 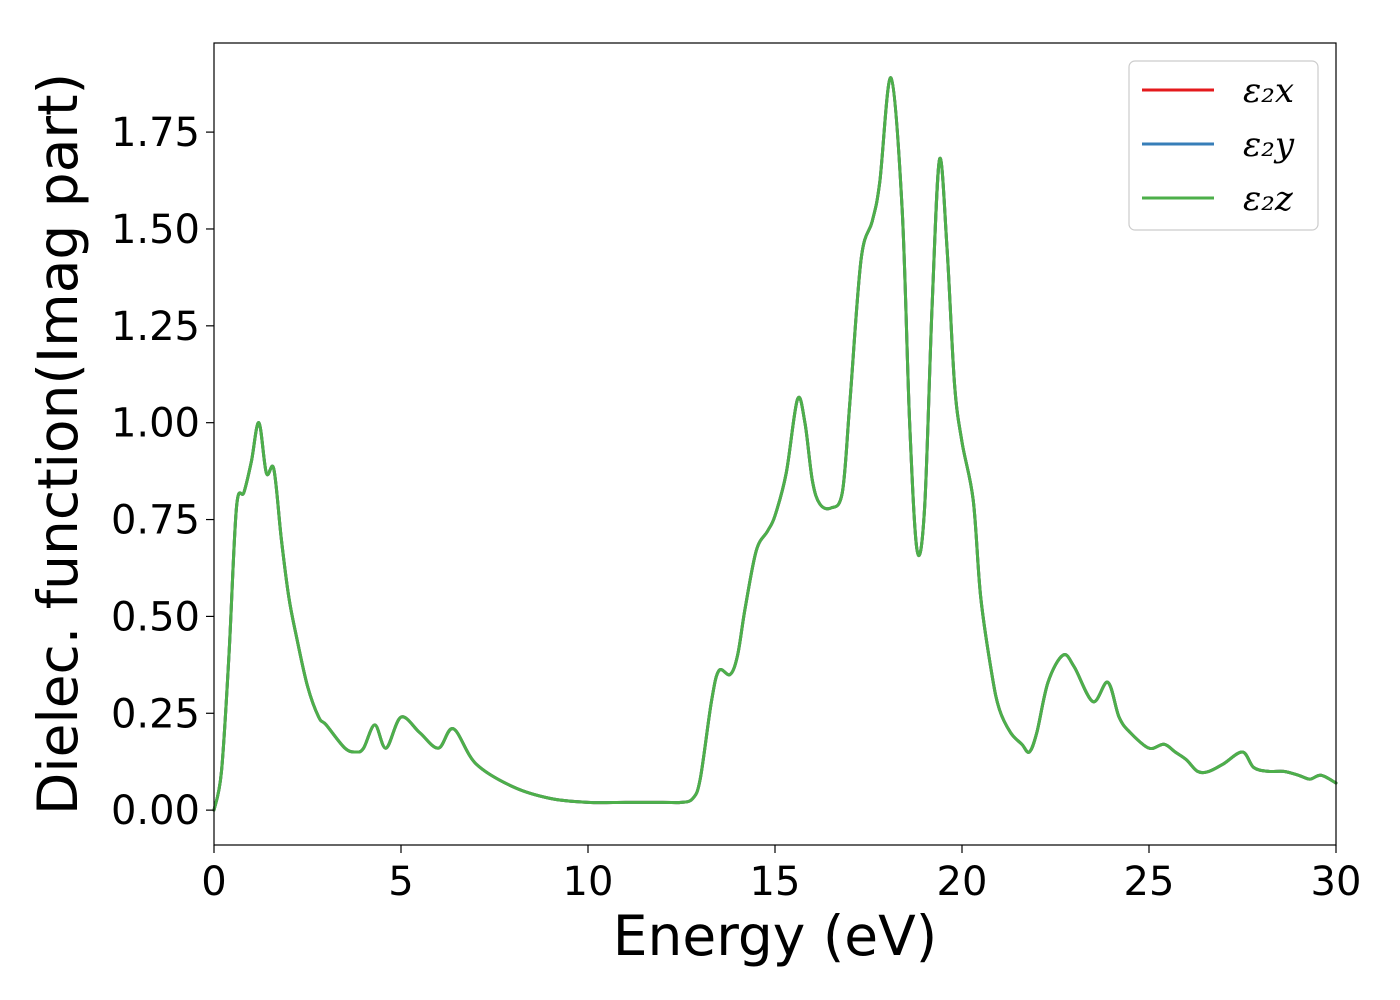 What do you see at coordinates (155, 327) in the screenshot?
I see `y-tick-label: 1.25` at bounding box center [155, 327].